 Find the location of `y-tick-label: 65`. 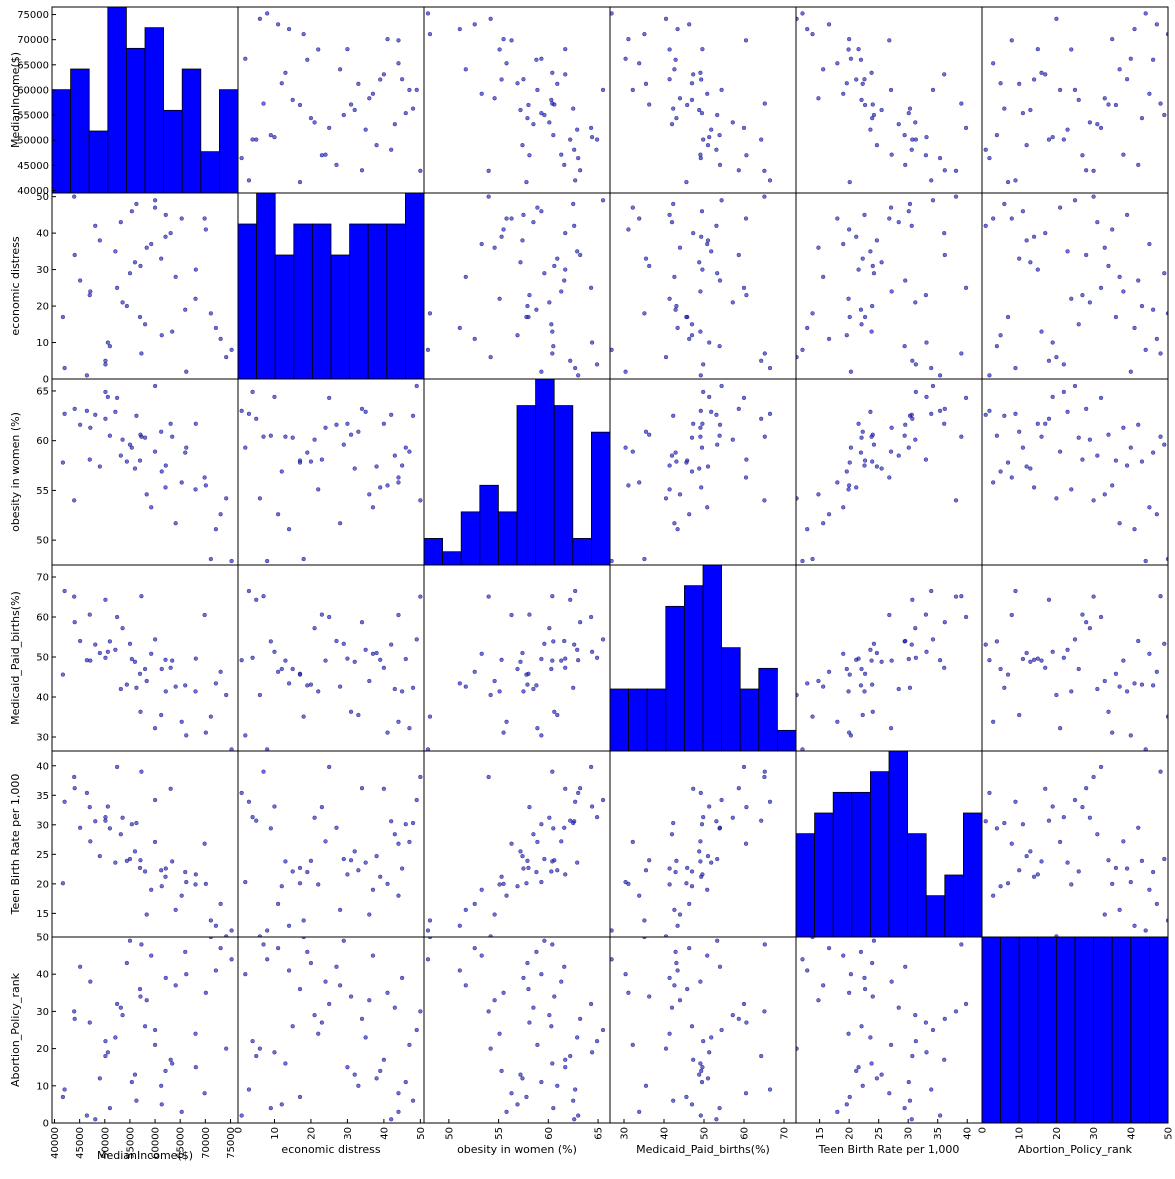

y-tick-label: 65 is located at coordinates (42, 391).